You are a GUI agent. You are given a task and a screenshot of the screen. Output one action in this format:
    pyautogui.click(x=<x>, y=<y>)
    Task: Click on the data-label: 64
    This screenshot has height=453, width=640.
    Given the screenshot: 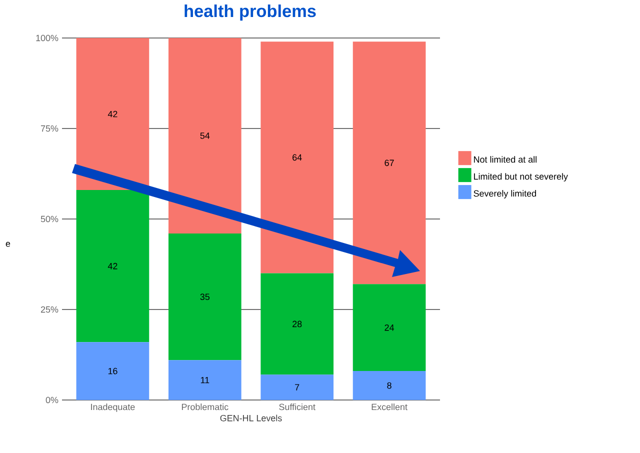 What is the action you would take?
    pyautogui.click(x=297, y=157)
    